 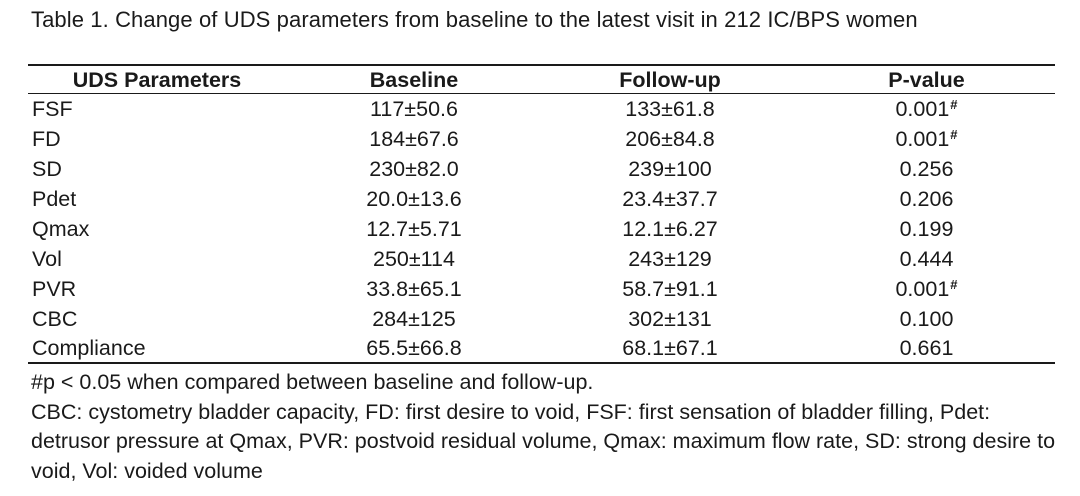 I want to click on table-row: FSF 117±50.6 133±61.8 0.001#, so click(x=541, y=109).